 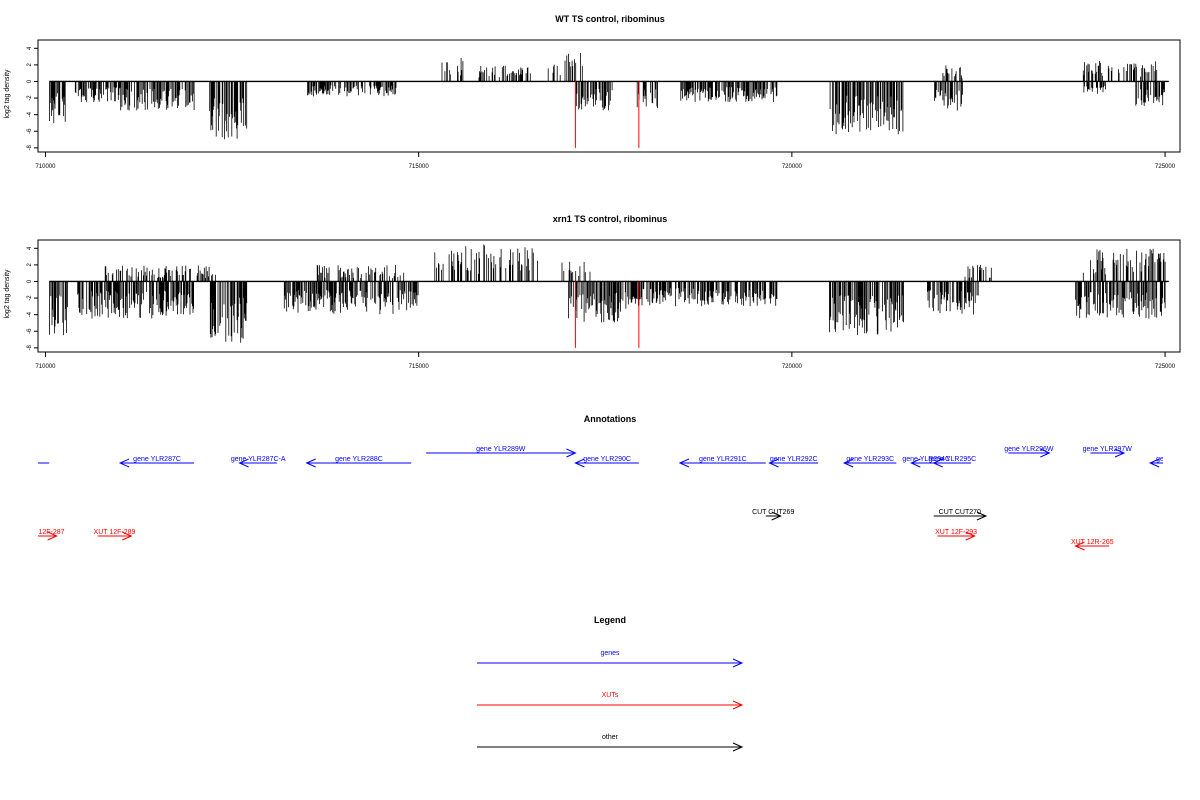 What do you see at coordinates (956, 532) in the screenshot?
I see `feature-label: XUT 12F-293` at bounding box center [956, 532].